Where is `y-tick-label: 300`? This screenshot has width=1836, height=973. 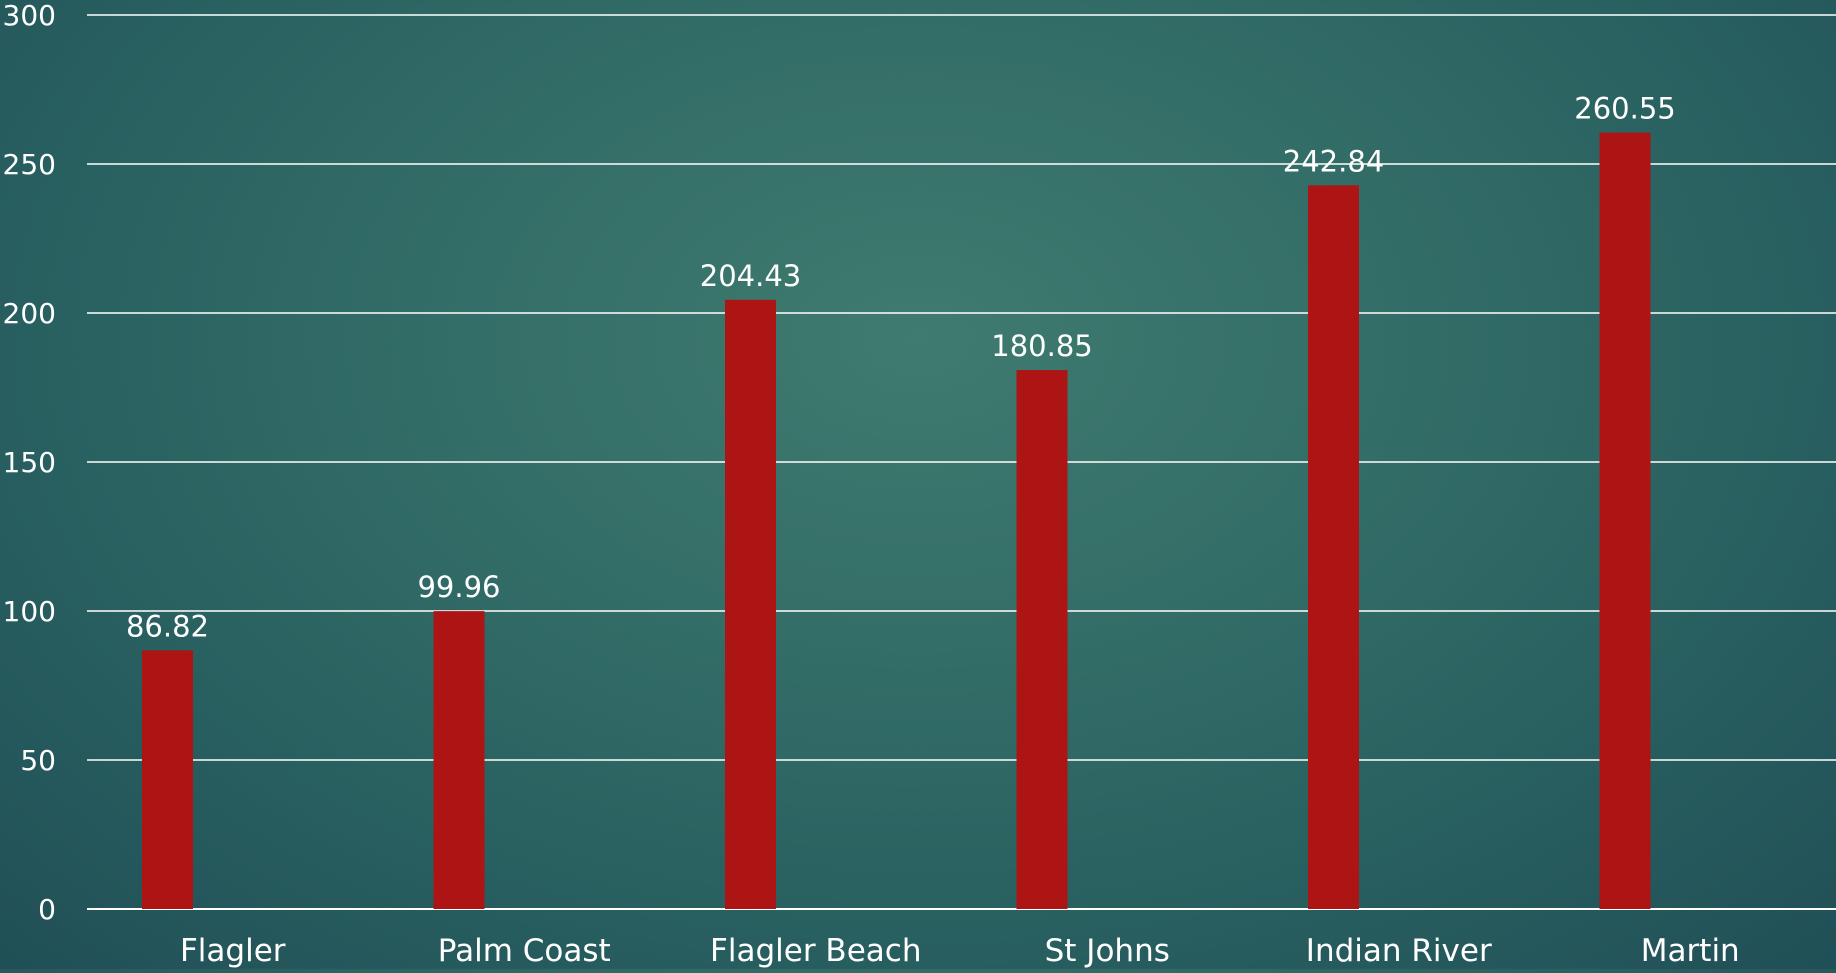 y-tick-label: 300 is located at coordinates (29, 16).